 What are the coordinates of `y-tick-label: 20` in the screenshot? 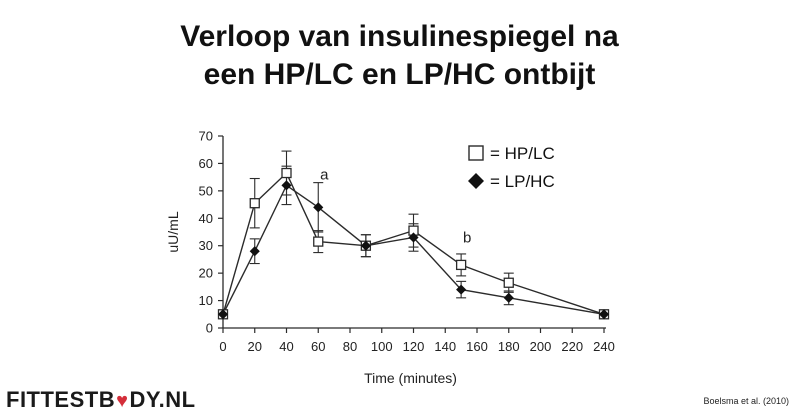 It's located at (206, 273).